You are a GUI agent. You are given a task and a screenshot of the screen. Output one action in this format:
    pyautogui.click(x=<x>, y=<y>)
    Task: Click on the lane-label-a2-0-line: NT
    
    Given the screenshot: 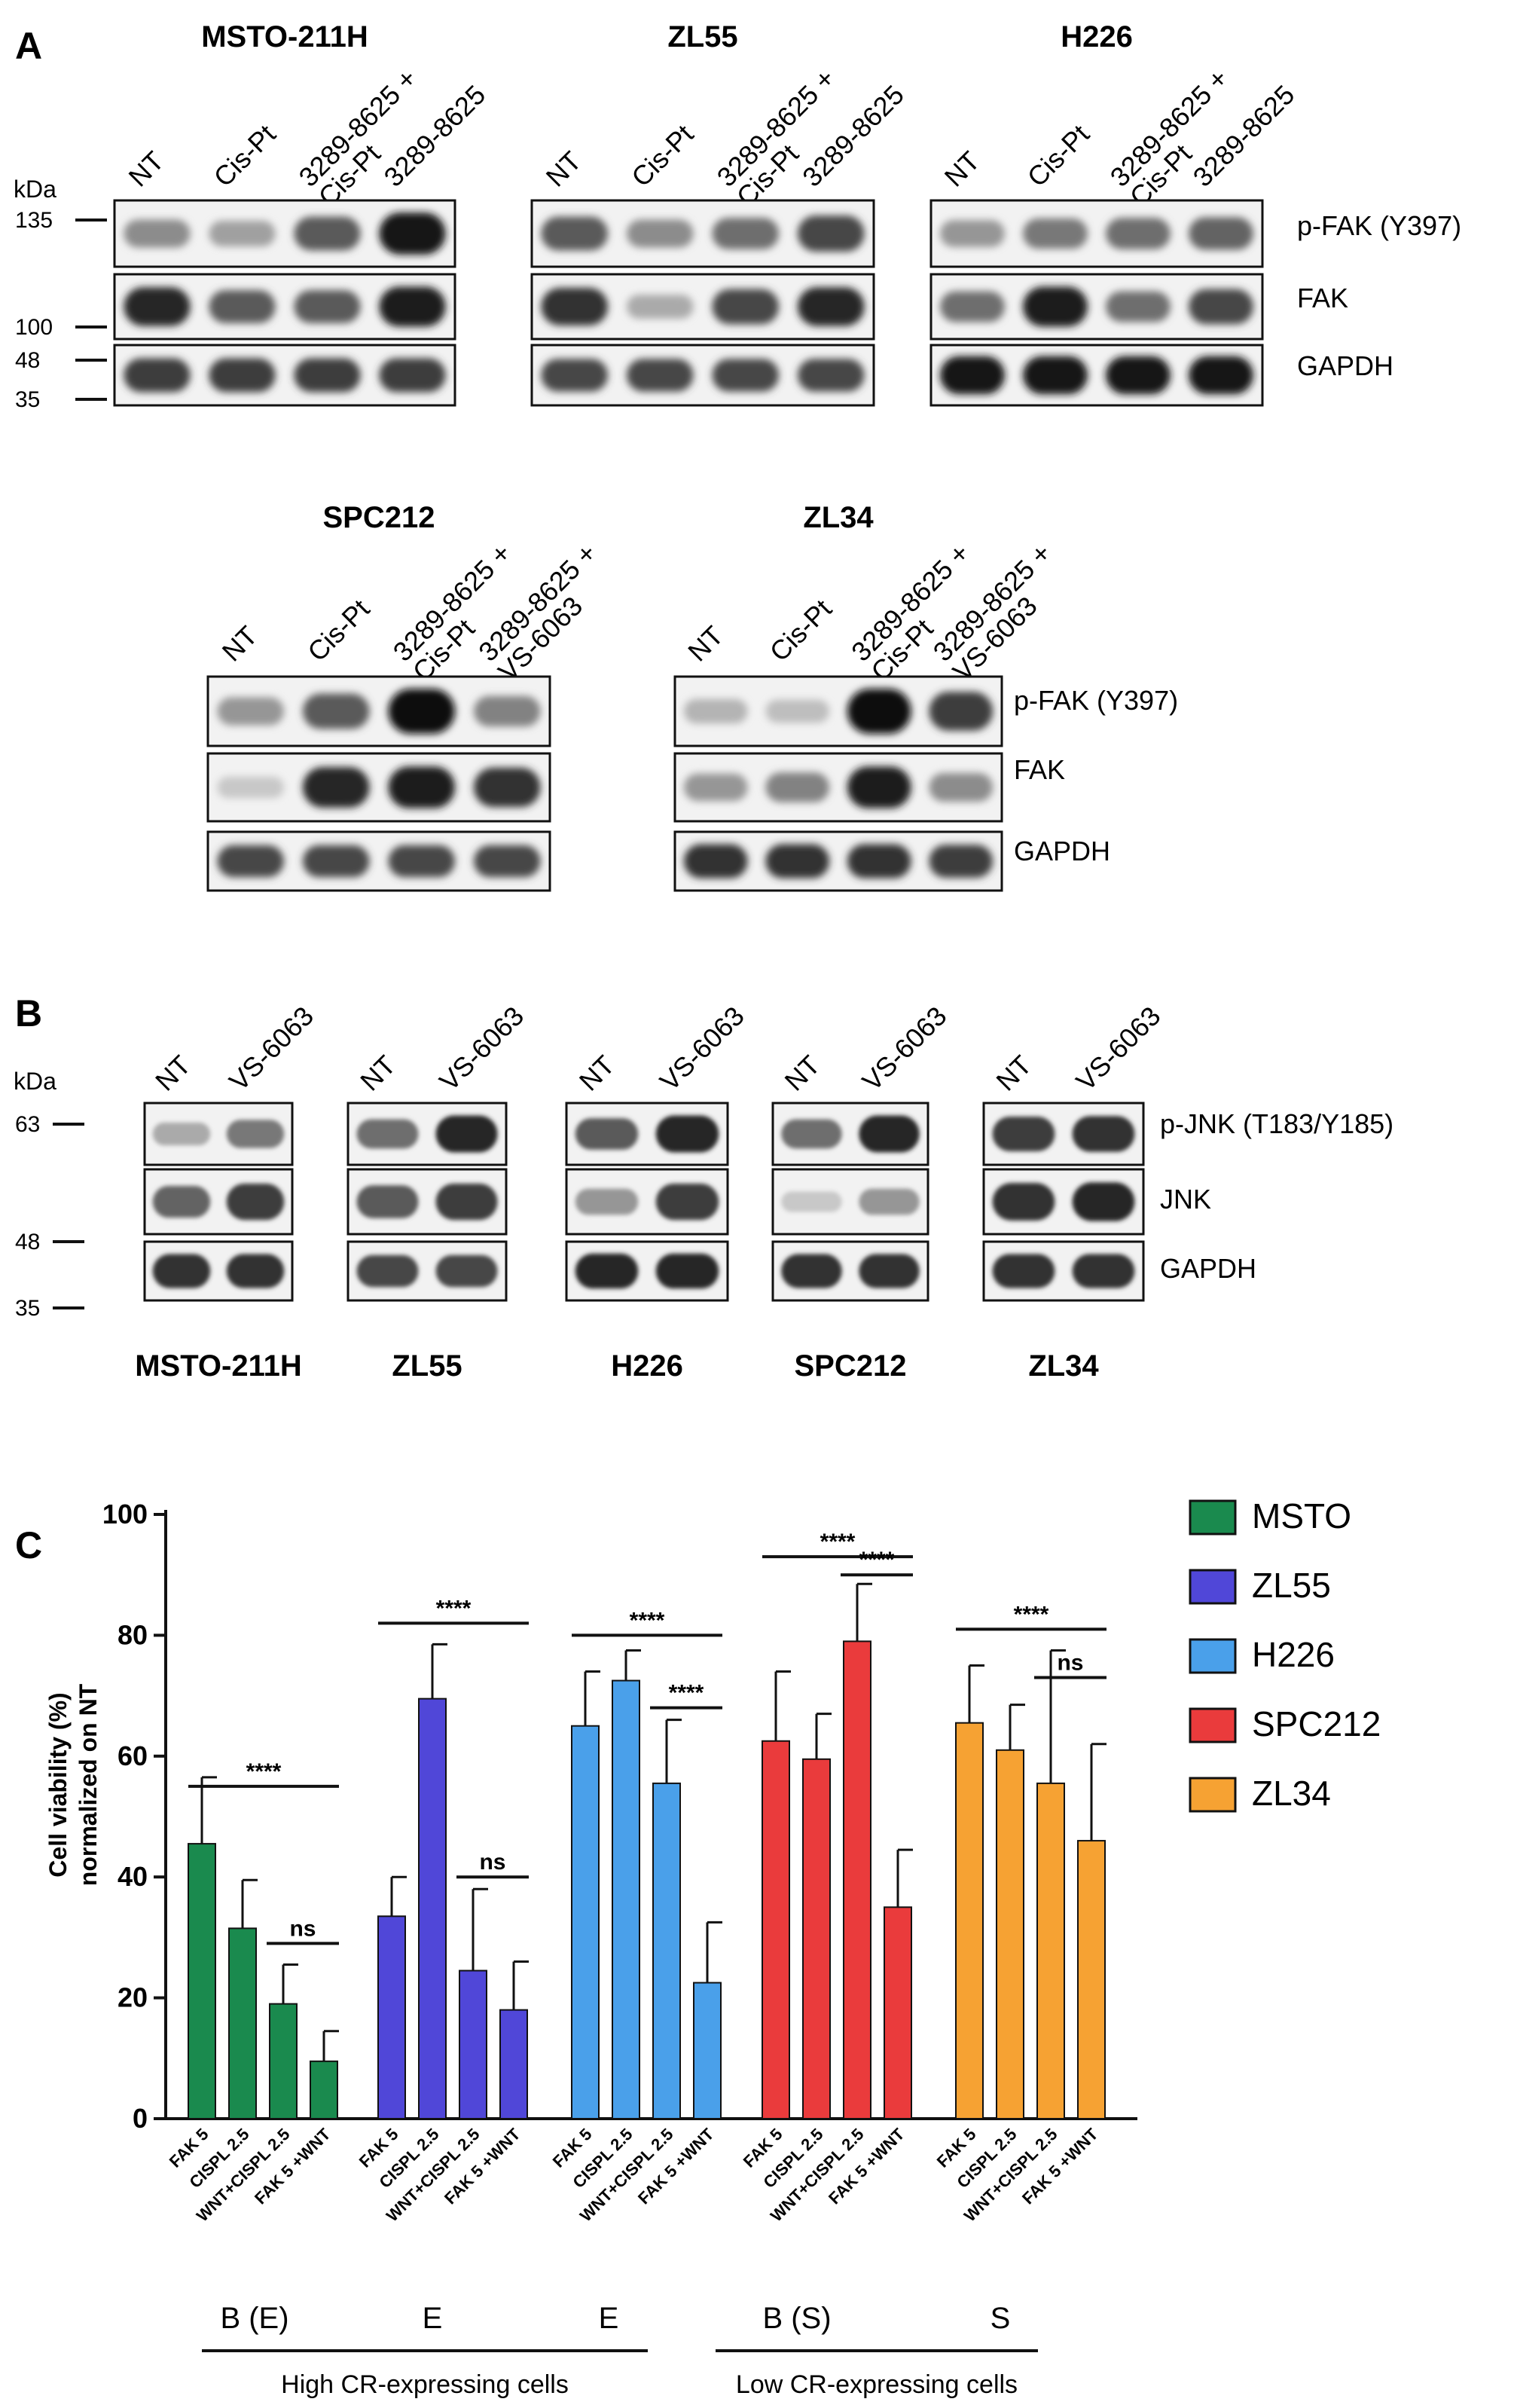 What is the action you would take?
    pyautogui.click(x=962, y=169)
    